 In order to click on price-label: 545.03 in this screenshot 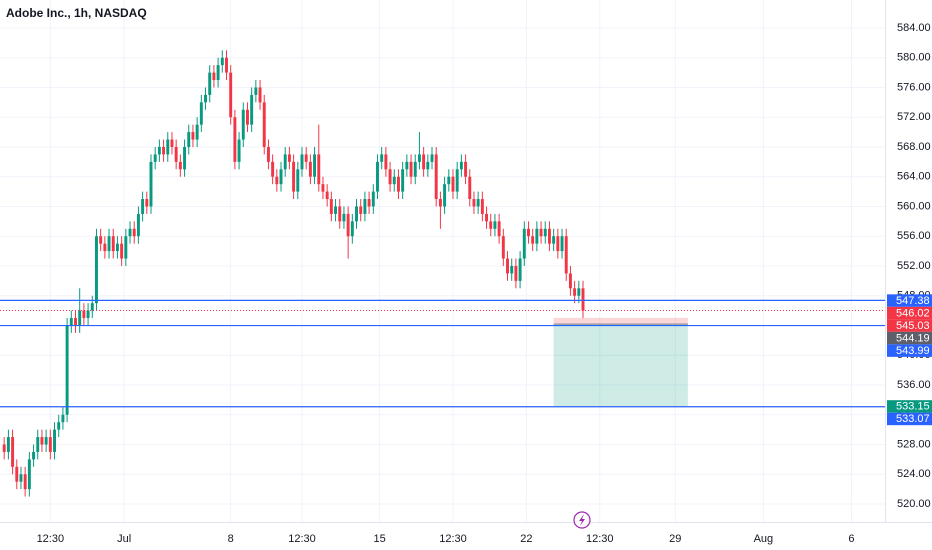, I will do `click(913, 326)`.